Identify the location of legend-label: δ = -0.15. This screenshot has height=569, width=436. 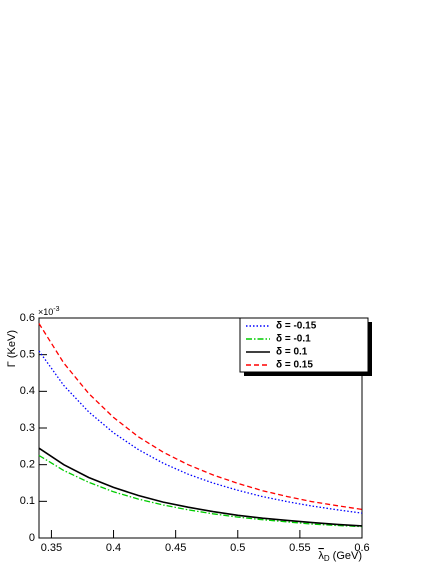
(296, 326).